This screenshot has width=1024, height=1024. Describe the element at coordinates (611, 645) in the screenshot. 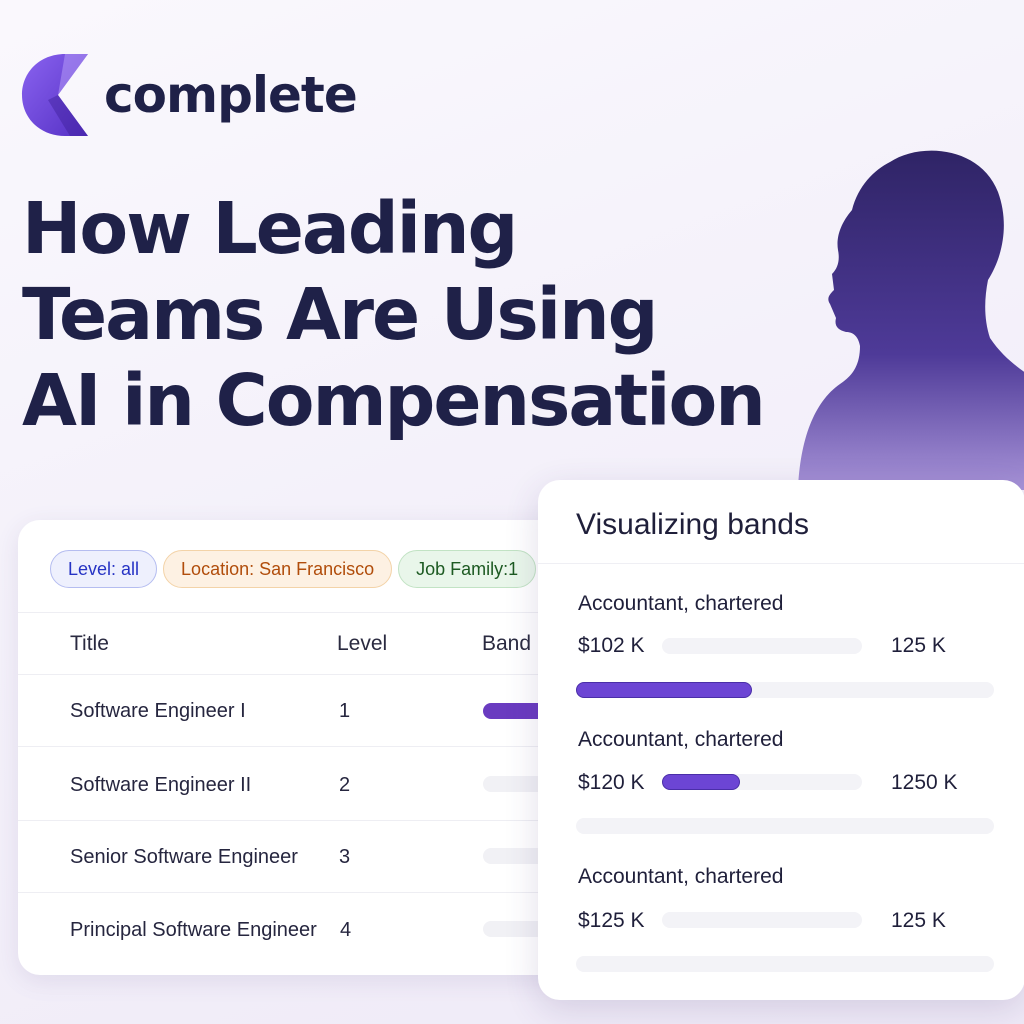

I see `band-min-value: $102 K` at that location.